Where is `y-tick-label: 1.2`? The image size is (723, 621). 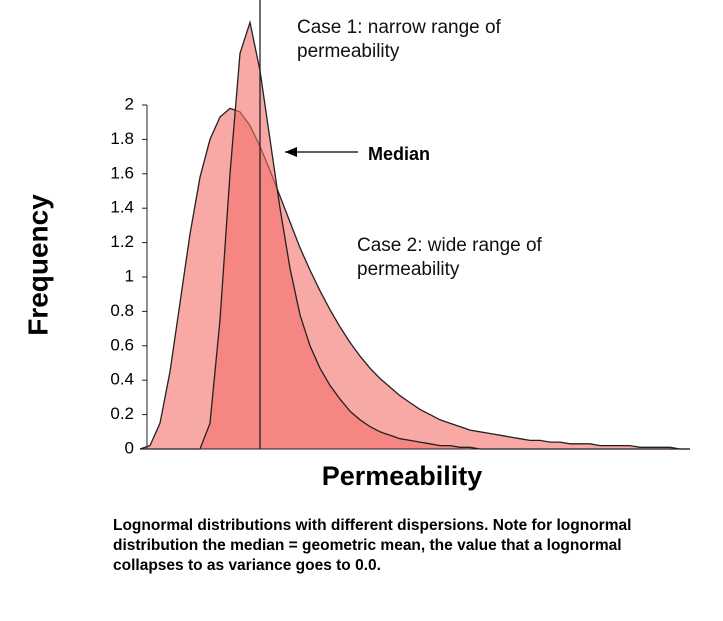 y-tick-label: 1.2 is located at coordinates (122, 241).